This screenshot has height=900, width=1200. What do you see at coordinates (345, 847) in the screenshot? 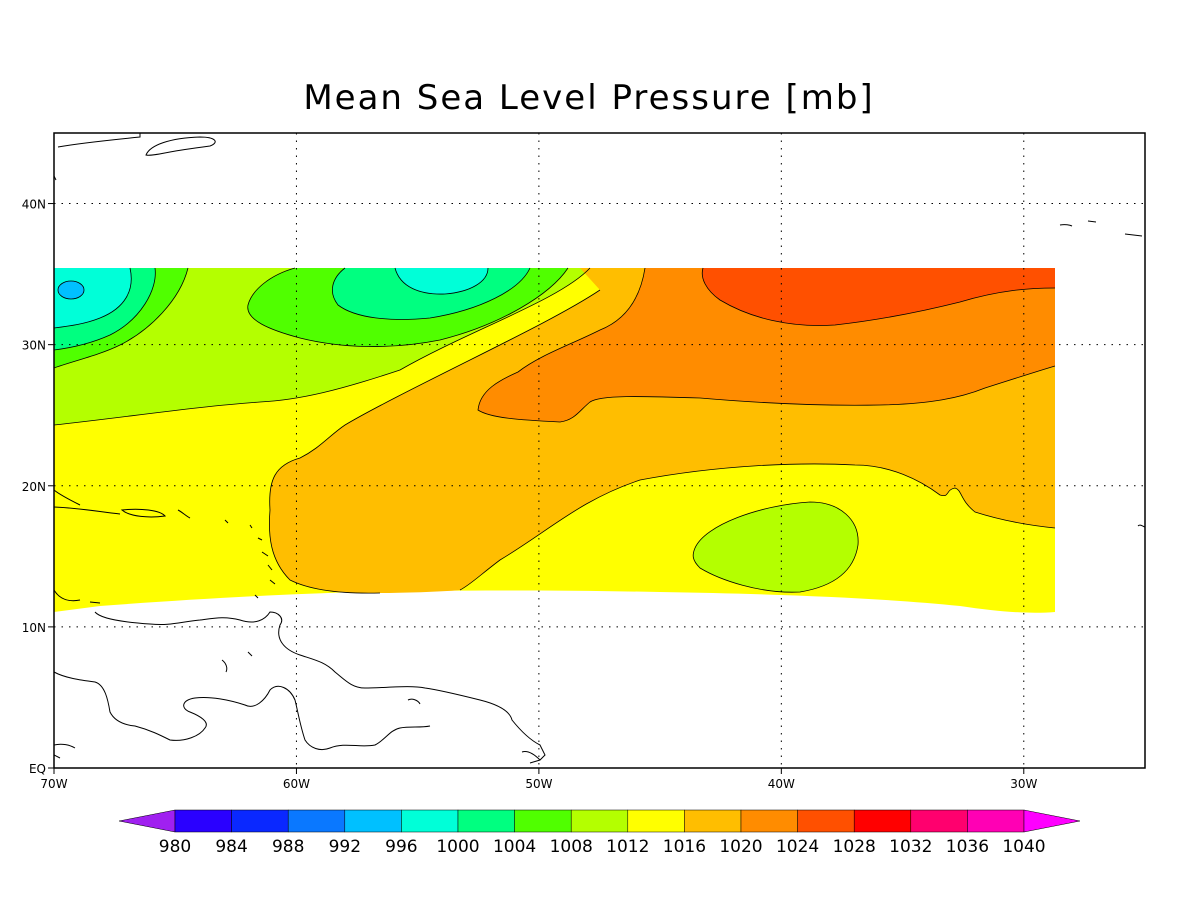
I see `colorbar-label: 992` at bounding box center [345, 847].